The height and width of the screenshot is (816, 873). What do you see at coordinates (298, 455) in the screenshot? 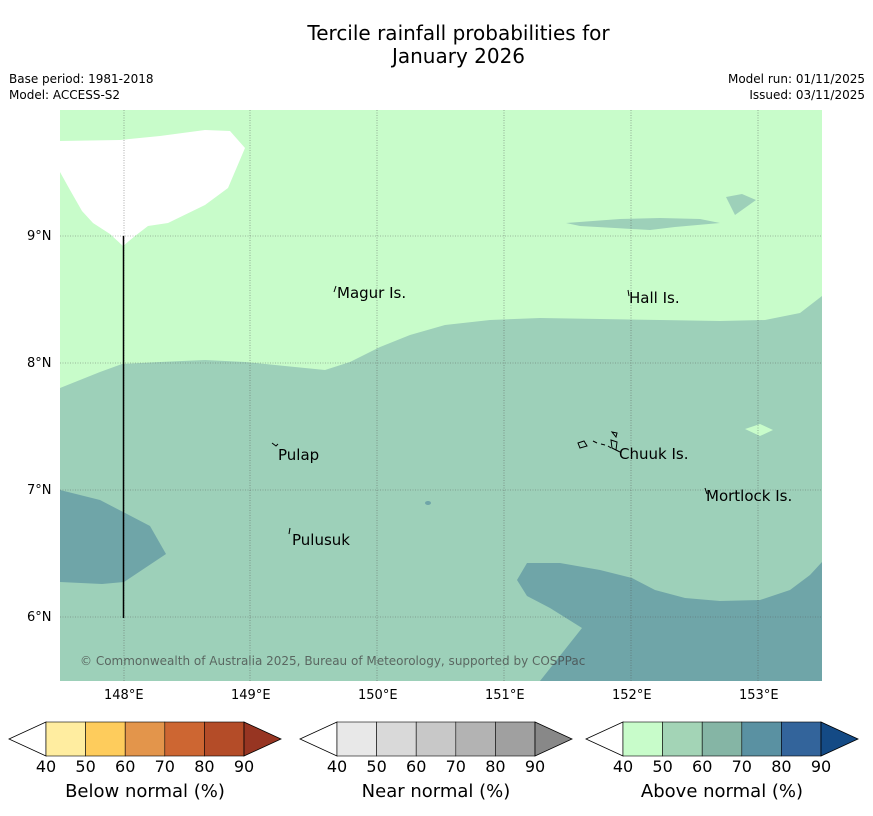
I see `label-pulap: Pulap` at bounding box center [298, 455].